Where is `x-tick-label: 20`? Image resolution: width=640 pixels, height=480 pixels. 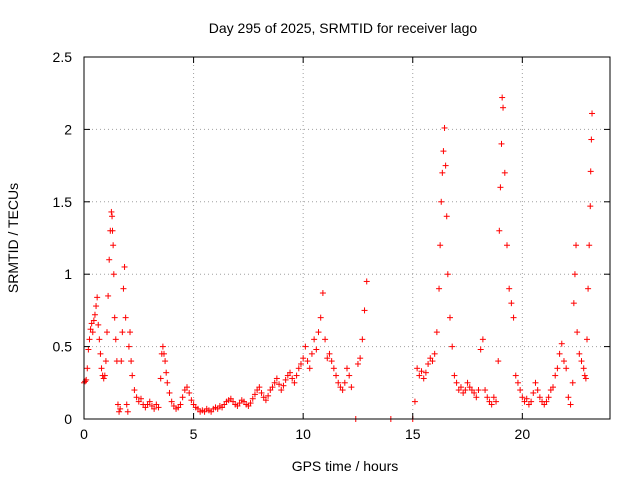
x-tick-label: 20 is located at coordinates (523, 434).